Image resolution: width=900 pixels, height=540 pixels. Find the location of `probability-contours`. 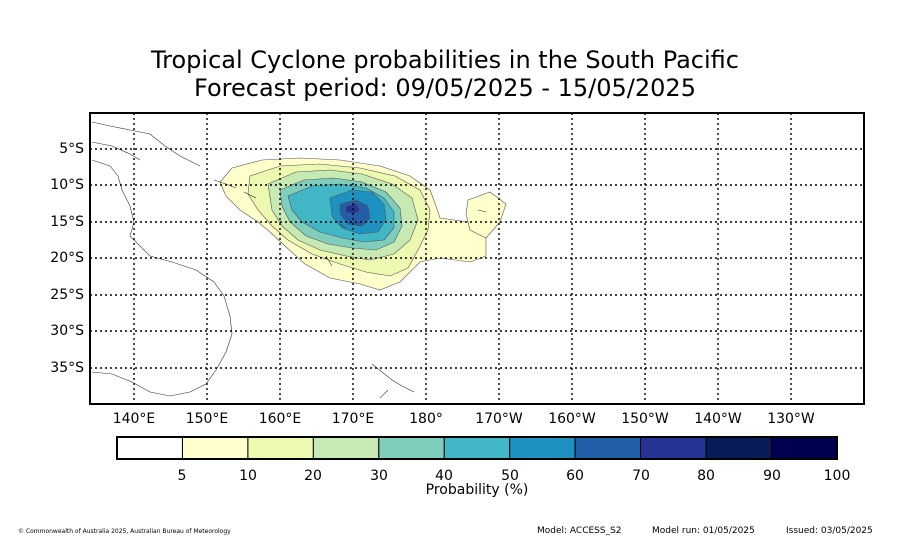

probability-contours is located at coordinates (363, 224).